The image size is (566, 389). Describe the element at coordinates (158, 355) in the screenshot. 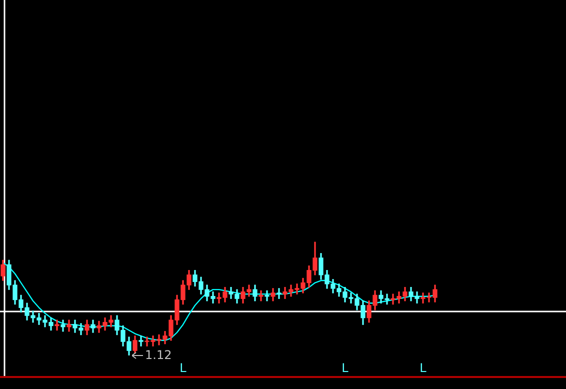

I see `annotation: 1.12` at that location.